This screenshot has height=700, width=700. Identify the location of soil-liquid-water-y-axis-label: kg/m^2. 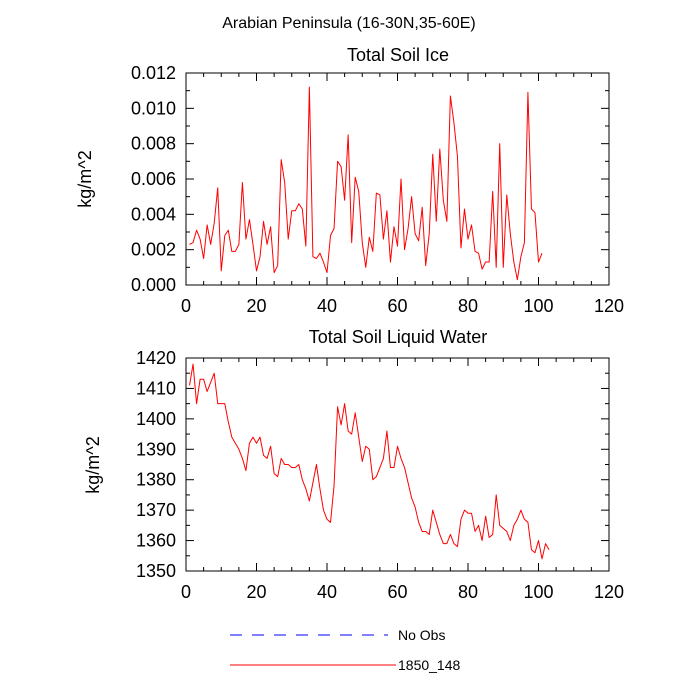
(93, 464).